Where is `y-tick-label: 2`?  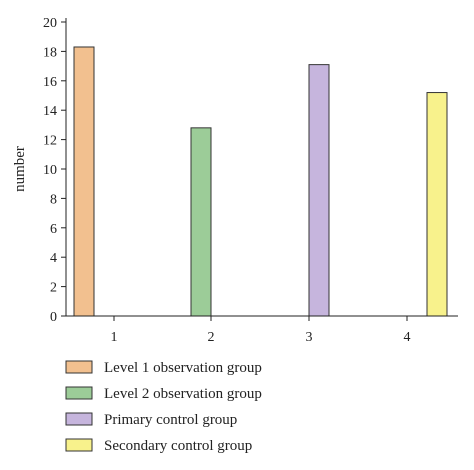 y-tick-label: 2 is located at coordinates (53, 288).